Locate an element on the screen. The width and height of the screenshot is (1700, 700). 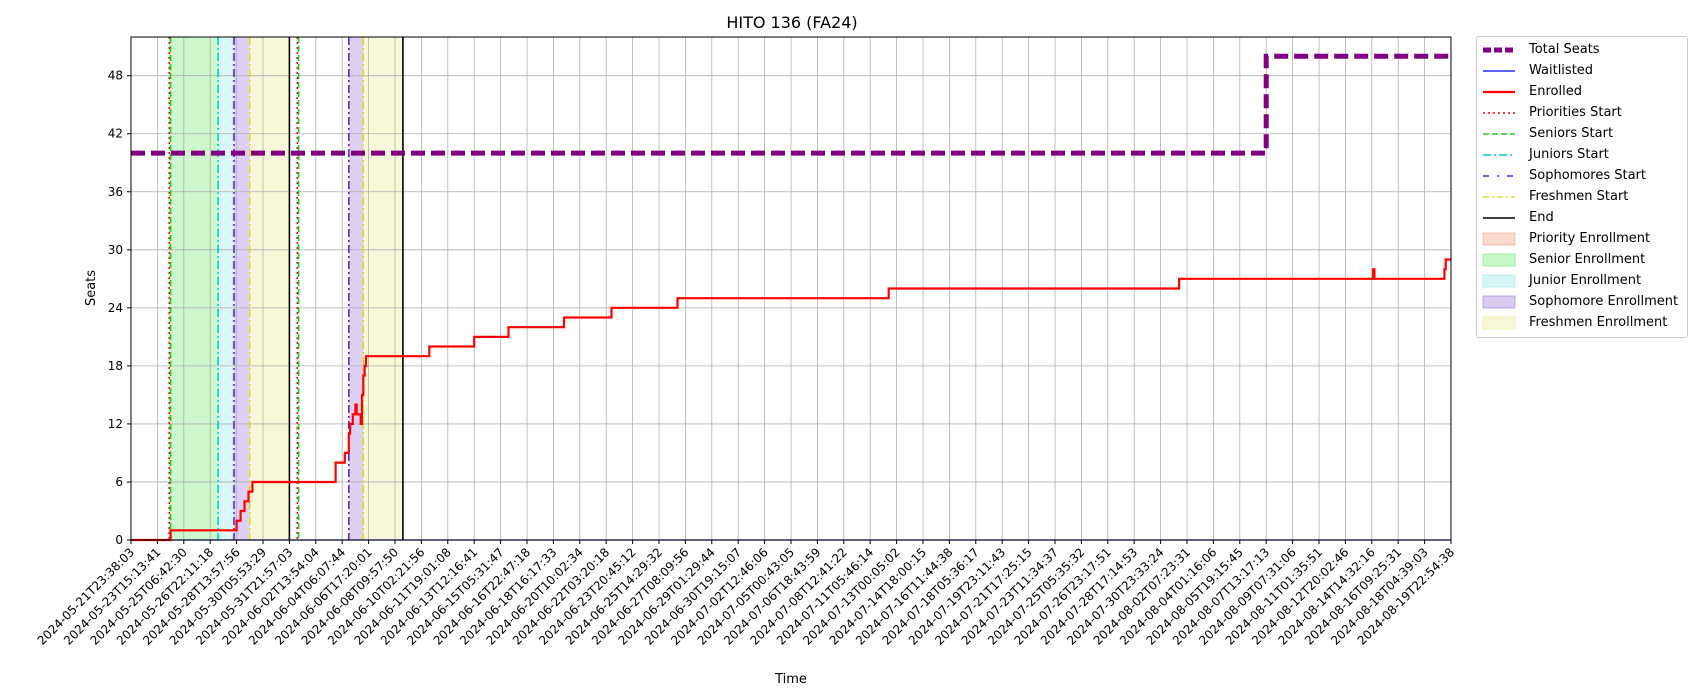
y-tick-label-1: 6 is located at coordinates (119, 482).